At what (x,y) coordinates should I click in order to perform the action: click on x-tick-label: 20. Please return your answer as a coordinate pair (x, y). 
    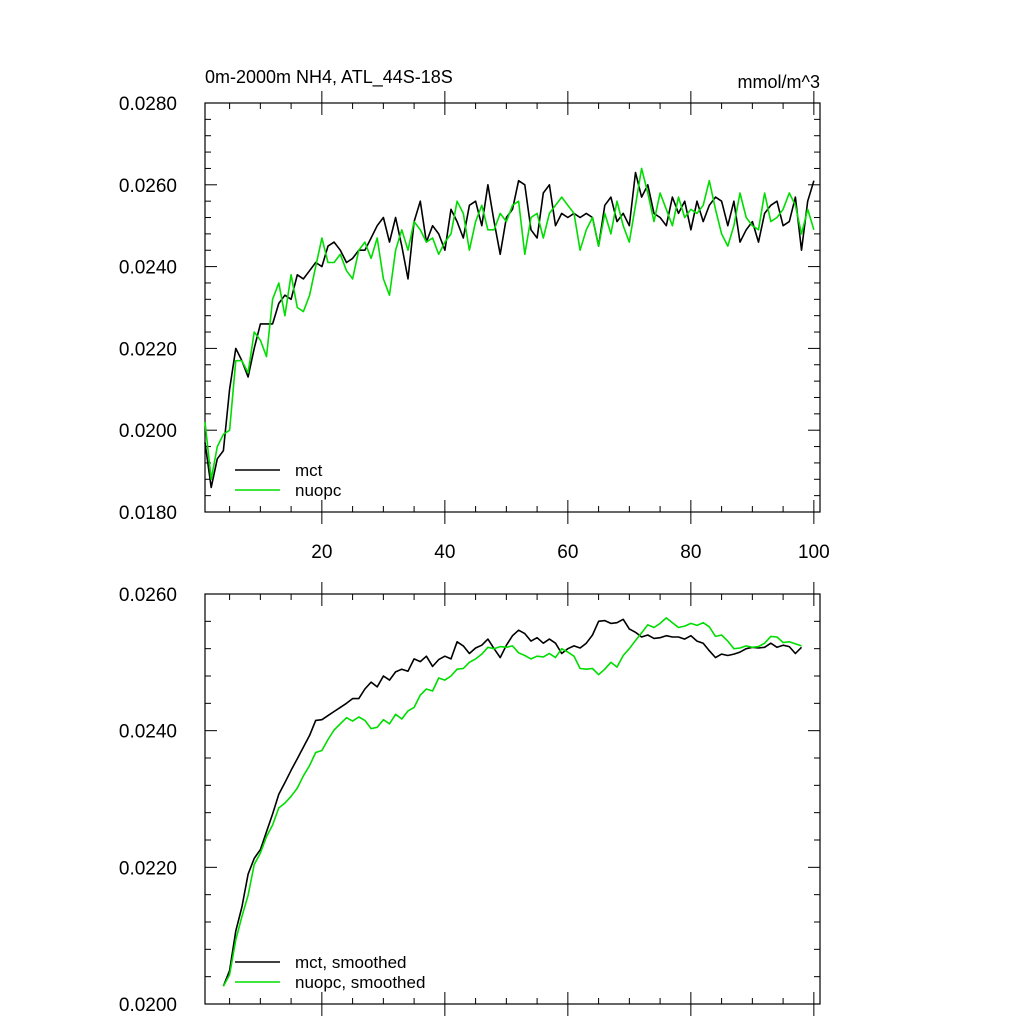
    Looking at the image, I should click on (321, 552).